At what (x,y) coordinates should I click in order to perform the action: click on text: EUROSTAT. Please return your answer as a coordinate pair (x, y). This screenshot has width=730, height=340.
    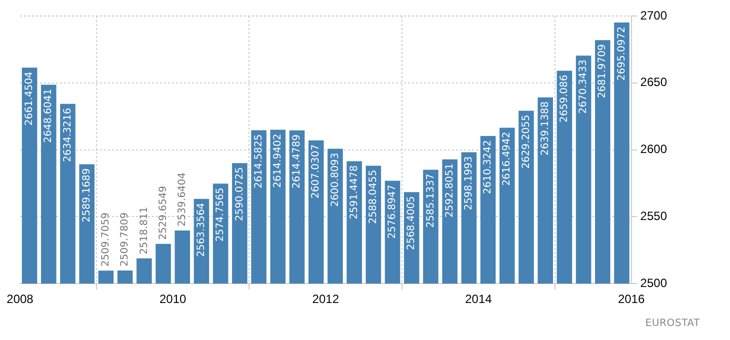
    Looking at the image, I should click on (672, 323).